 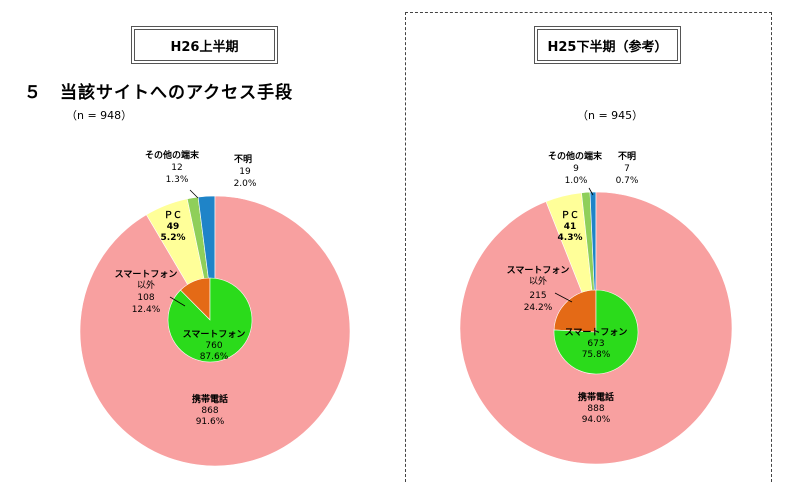 I want to click on slice-label-pct: 5.2%, so click(x=173, y=238).